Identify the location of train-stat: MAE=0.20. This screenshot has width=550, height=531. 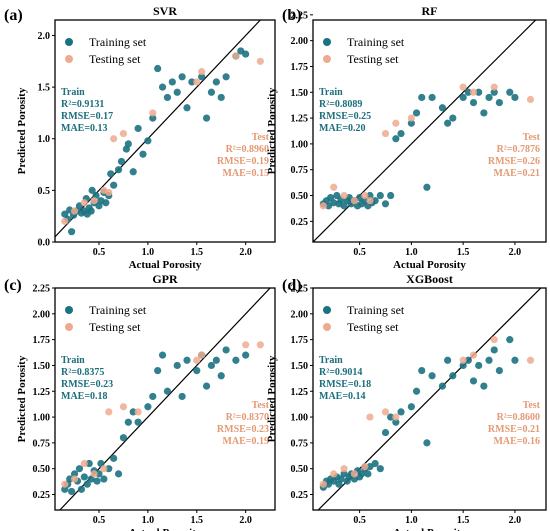
(342, 128).